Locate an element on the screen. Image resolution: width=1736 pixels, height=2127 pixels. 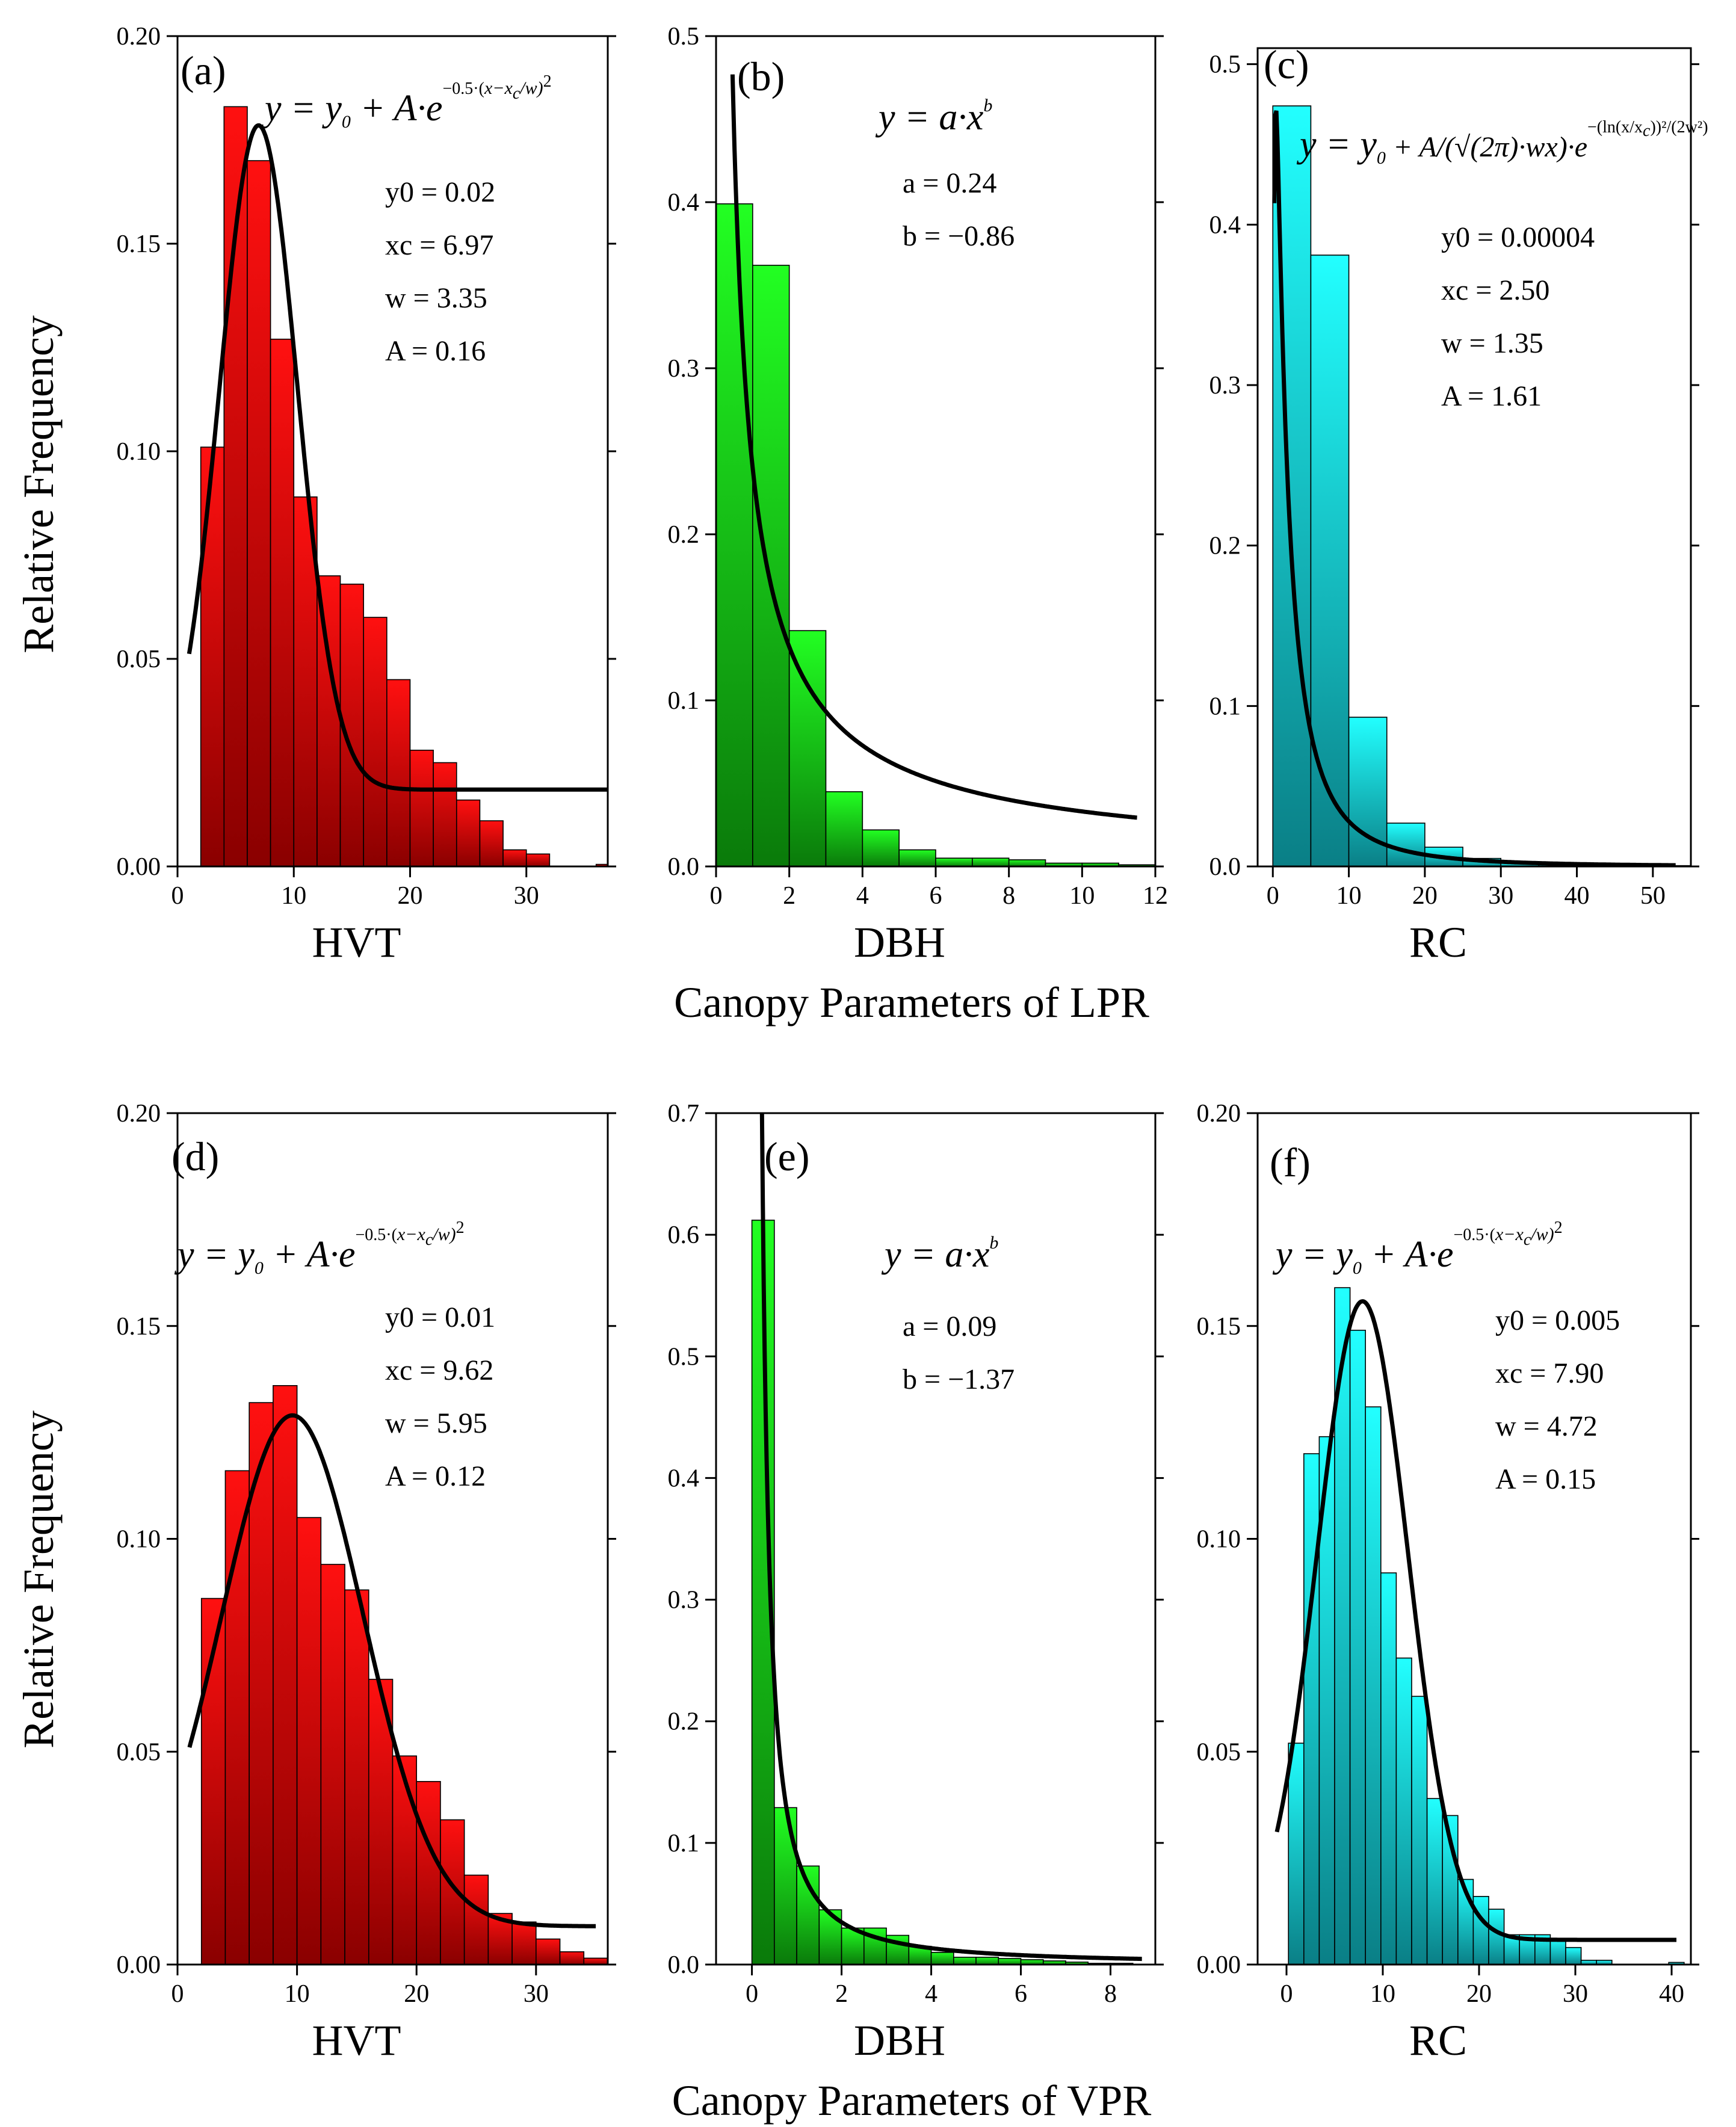
fit-parameter: A = 0.12 is located at coordinates (435, 1476).